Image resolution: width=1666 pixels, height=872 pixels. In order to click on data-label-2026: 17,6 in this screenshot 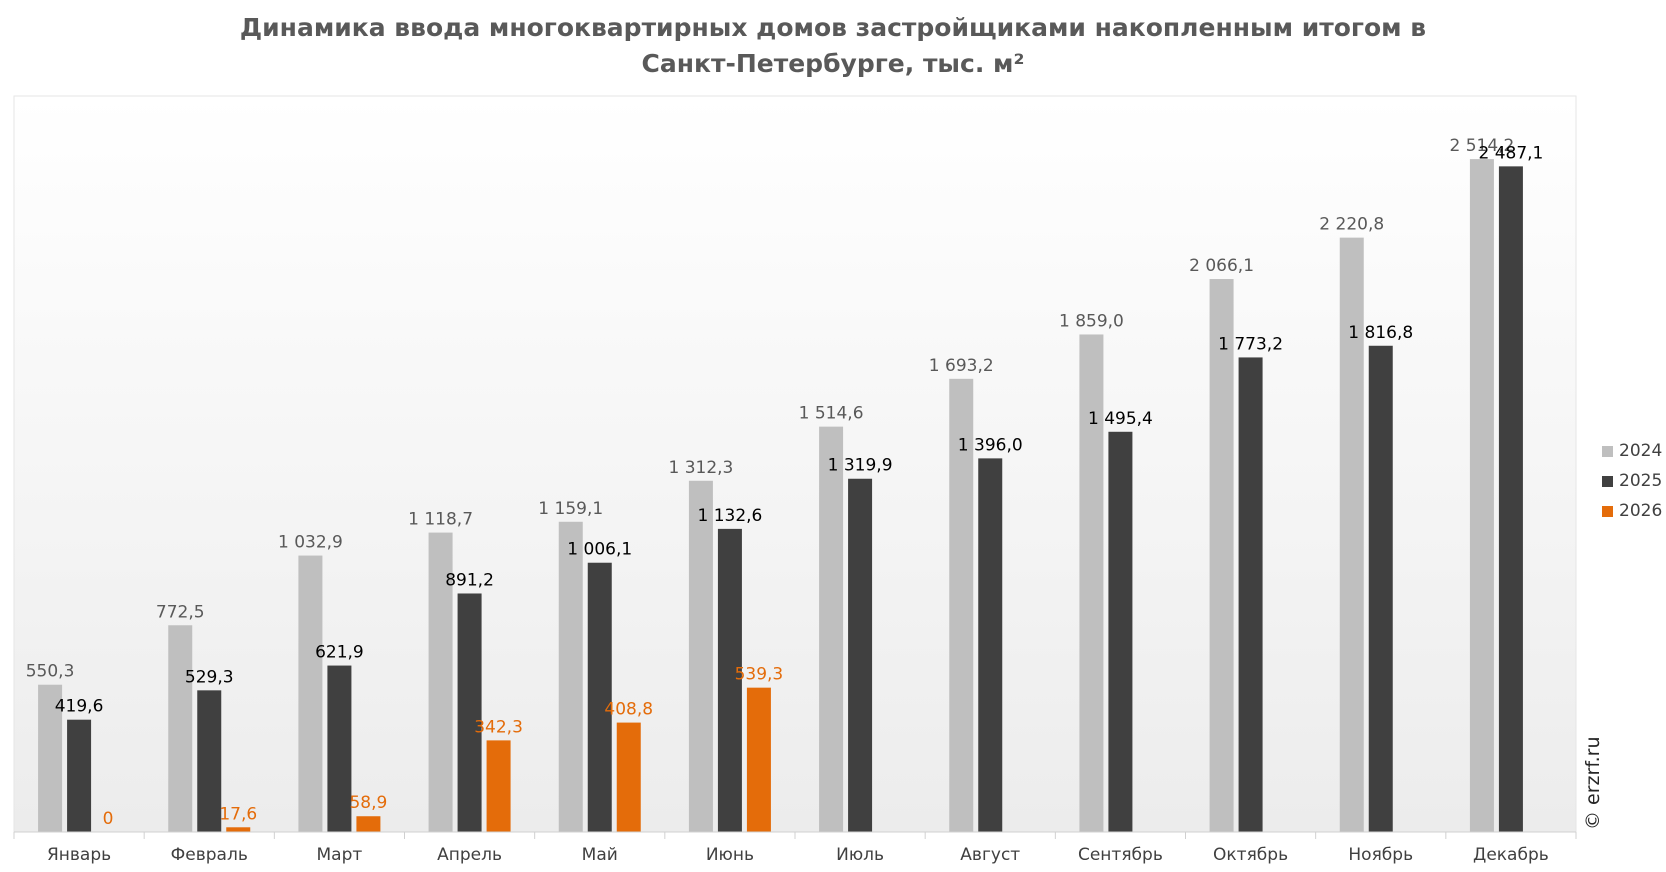, I will do `click(238, 814)`.